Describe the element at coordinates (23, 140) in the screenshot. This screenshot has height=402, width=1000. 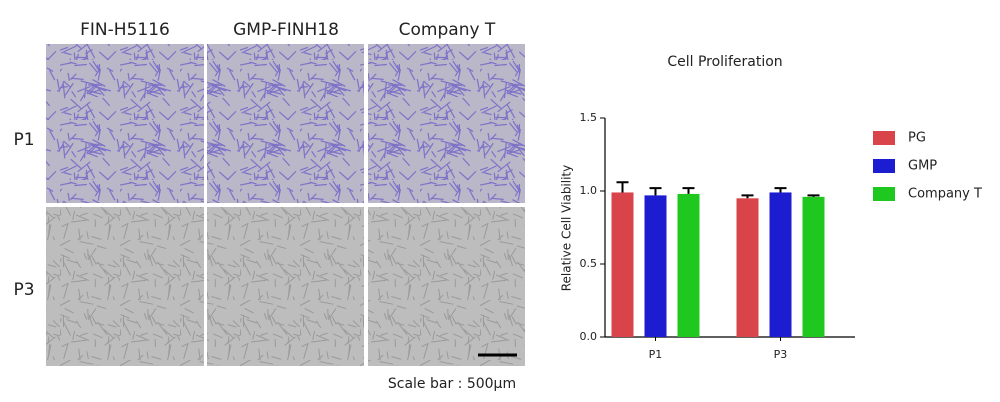
I see `row-label: P1` at that location.